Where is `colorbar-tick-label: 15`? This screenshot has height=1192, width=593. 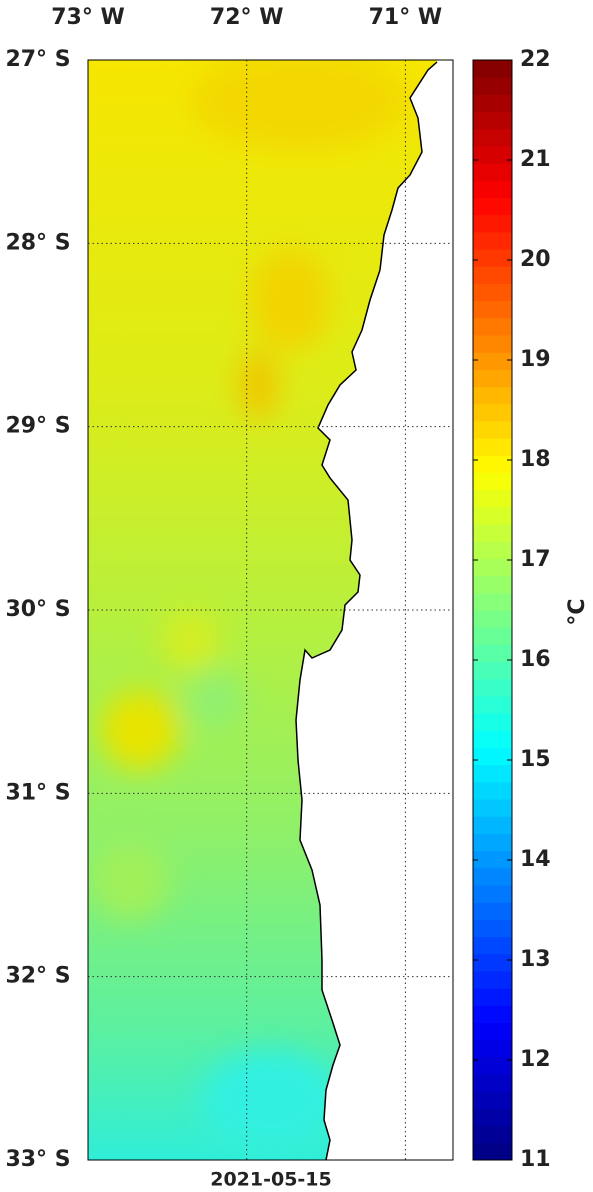
colorbar-tick-label: 15 is located at coordinates (535, 759).